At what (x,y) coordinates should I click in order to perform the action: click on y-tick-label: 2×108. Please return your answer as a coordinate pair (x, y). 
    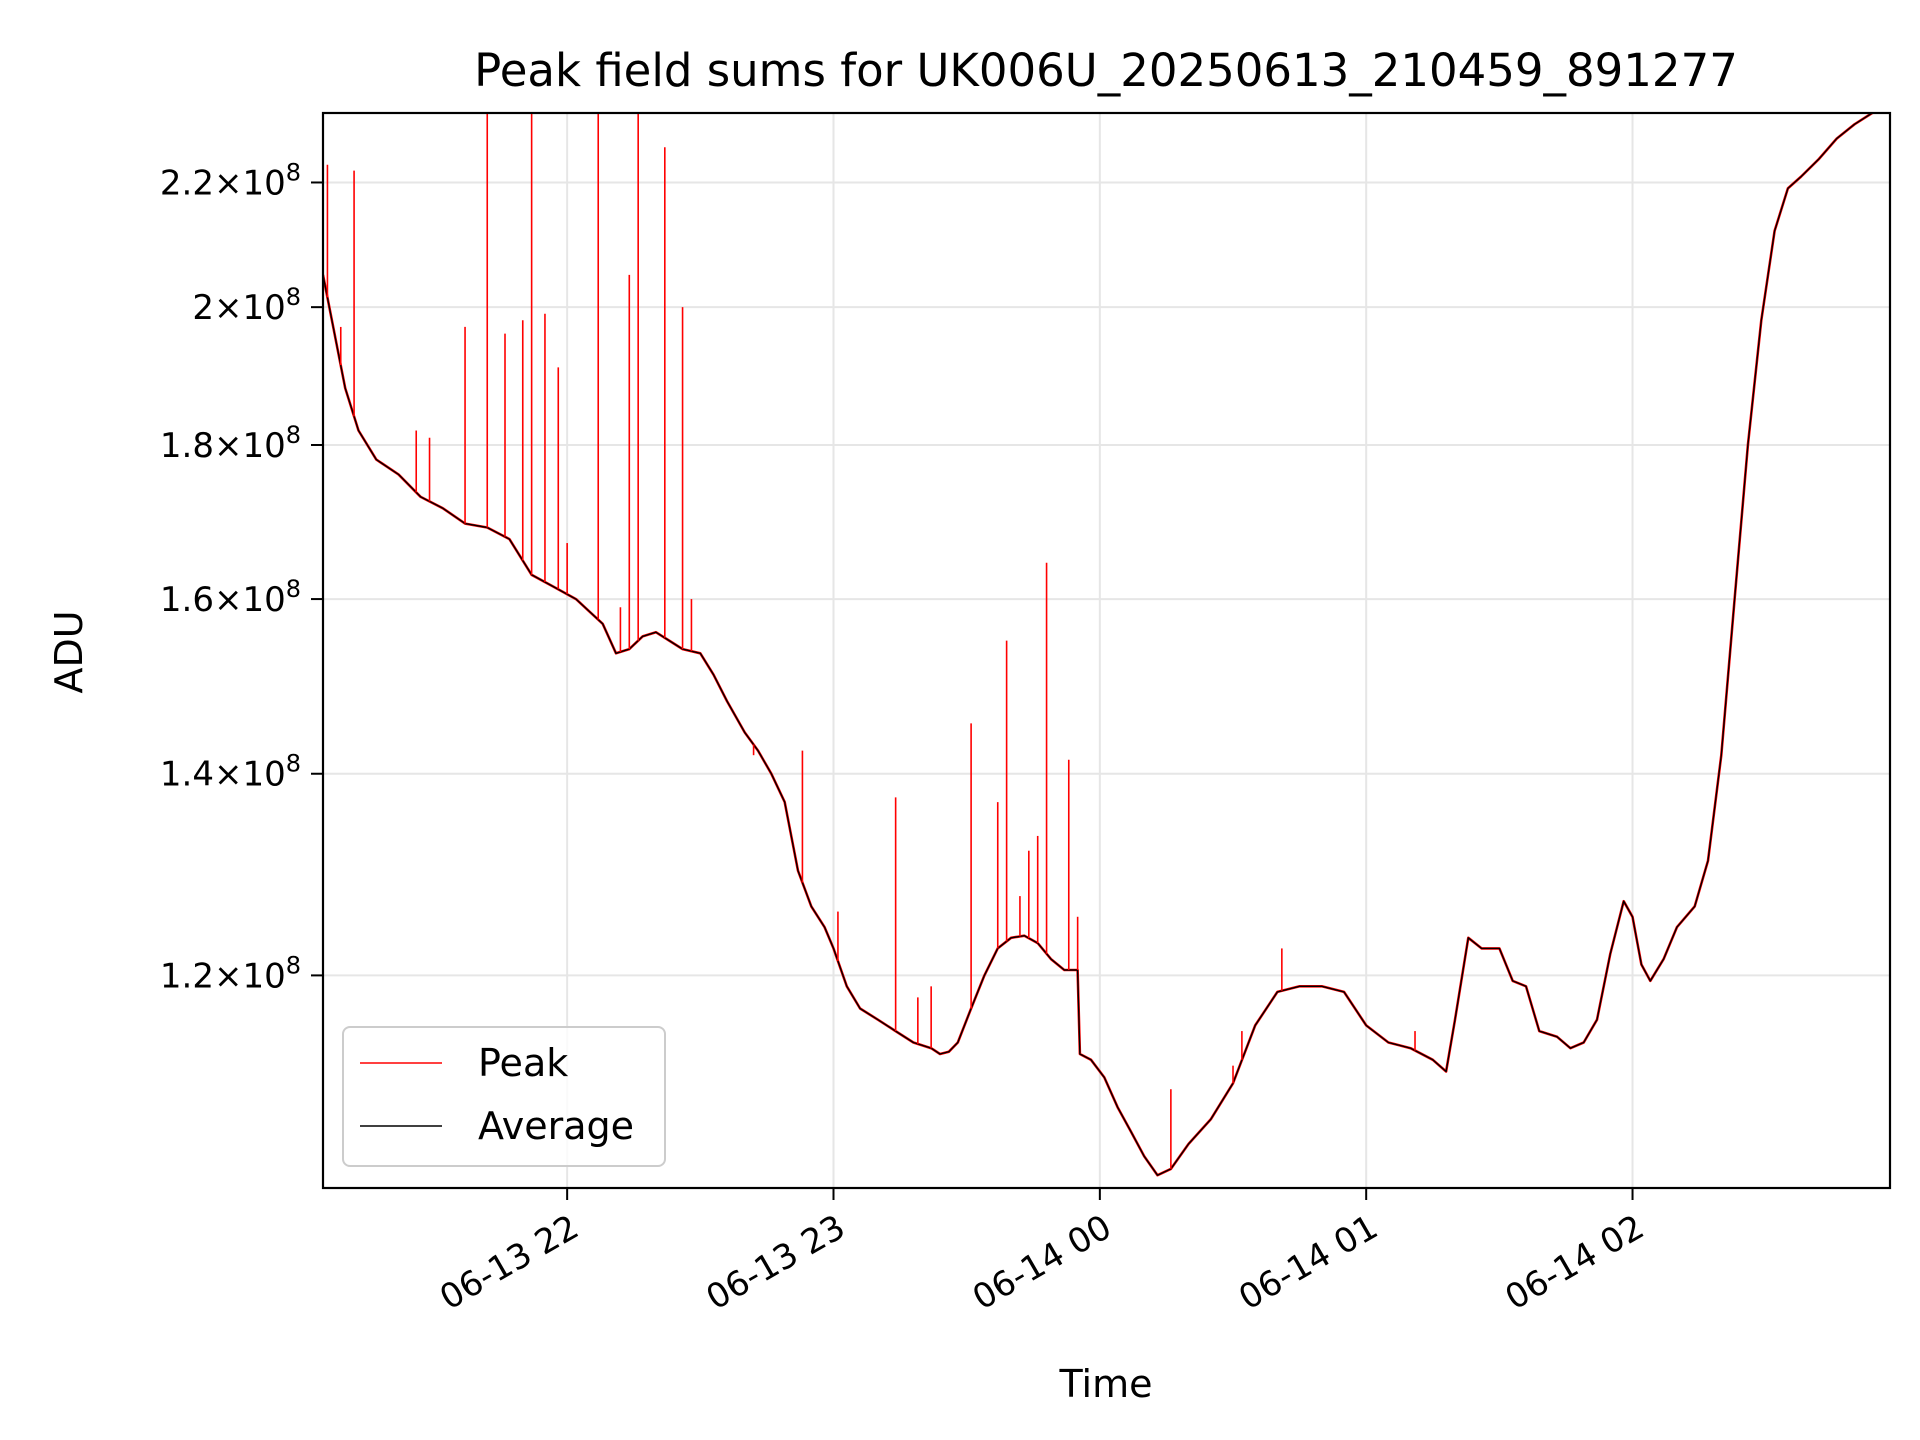
    Looking at the image, I should click on (246, 305).